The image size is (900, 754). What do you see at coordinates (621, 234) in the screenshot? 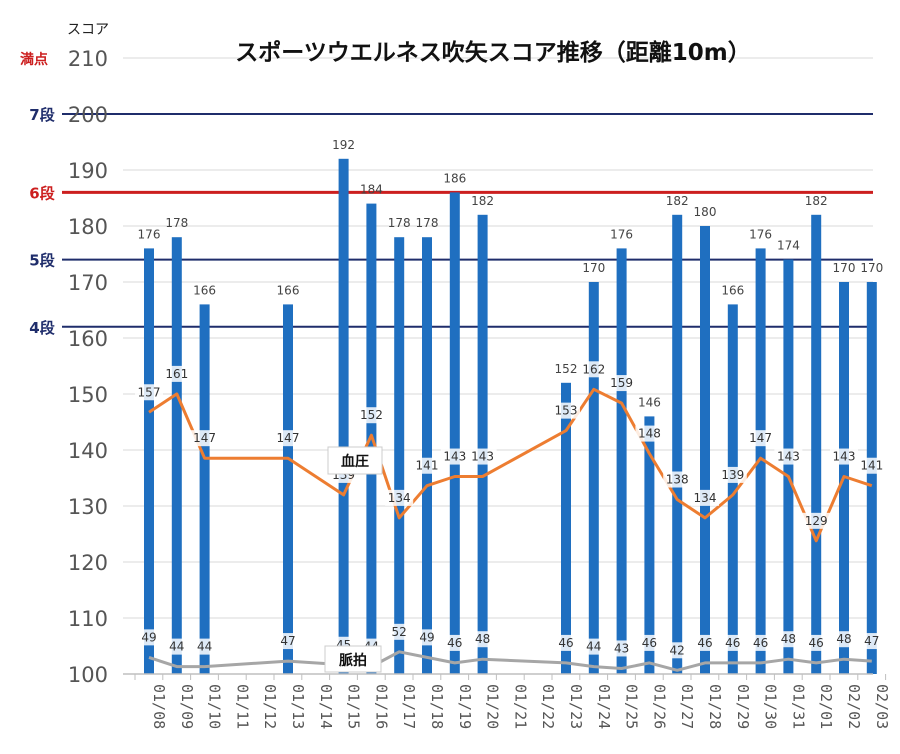
I see `score-value-label: 176` at bounding box center [621, 234].